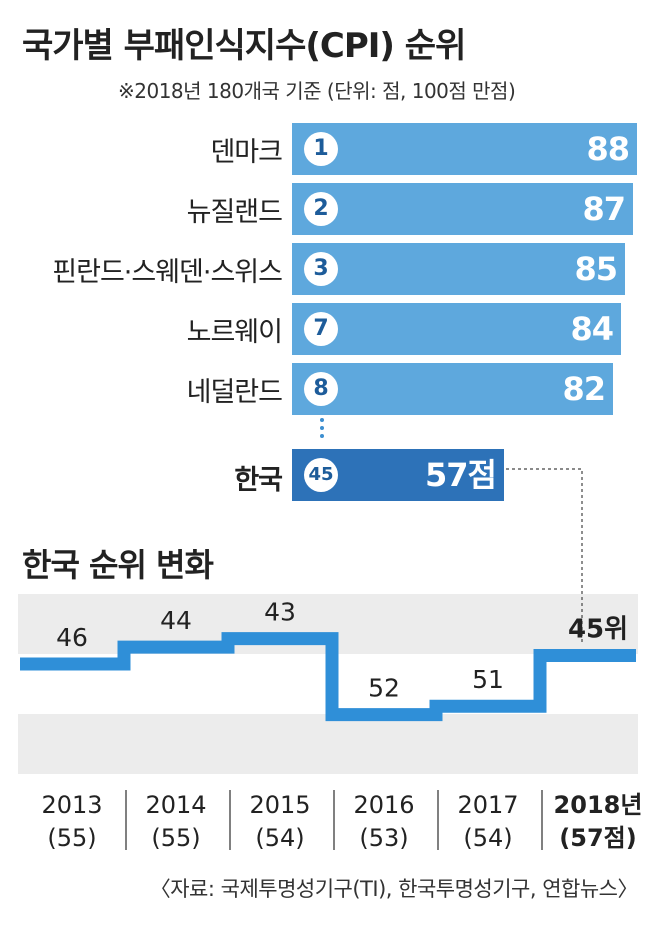 The image size is (660, 925). What do you see at coordinates (175, 805) in the screenshot?
I see `x-tick-label: 2014` at bounding box center [175, 805].